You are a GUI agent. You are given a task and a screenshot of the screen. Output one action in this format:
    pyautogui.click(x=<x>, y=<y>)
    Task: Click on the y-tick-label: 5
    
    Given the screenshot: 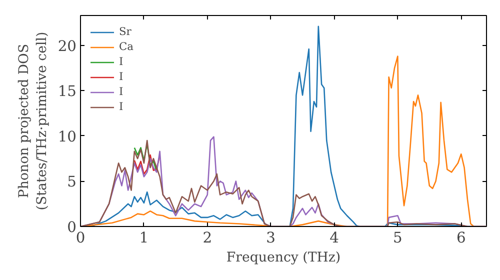 What is the action you would take?
    pyautogui.click(x=72, y=182)
    